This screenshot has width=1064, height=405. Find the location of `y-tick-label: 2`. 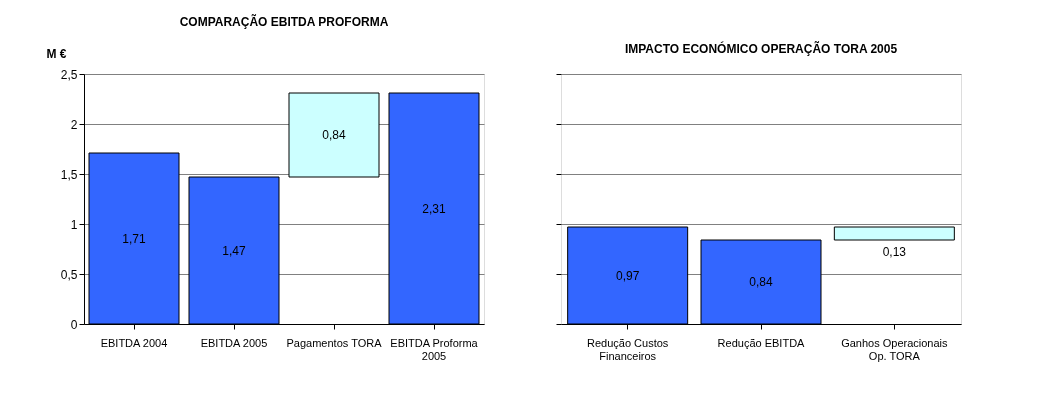

y-tick-label: 2 is located at coordinates (74, 124).